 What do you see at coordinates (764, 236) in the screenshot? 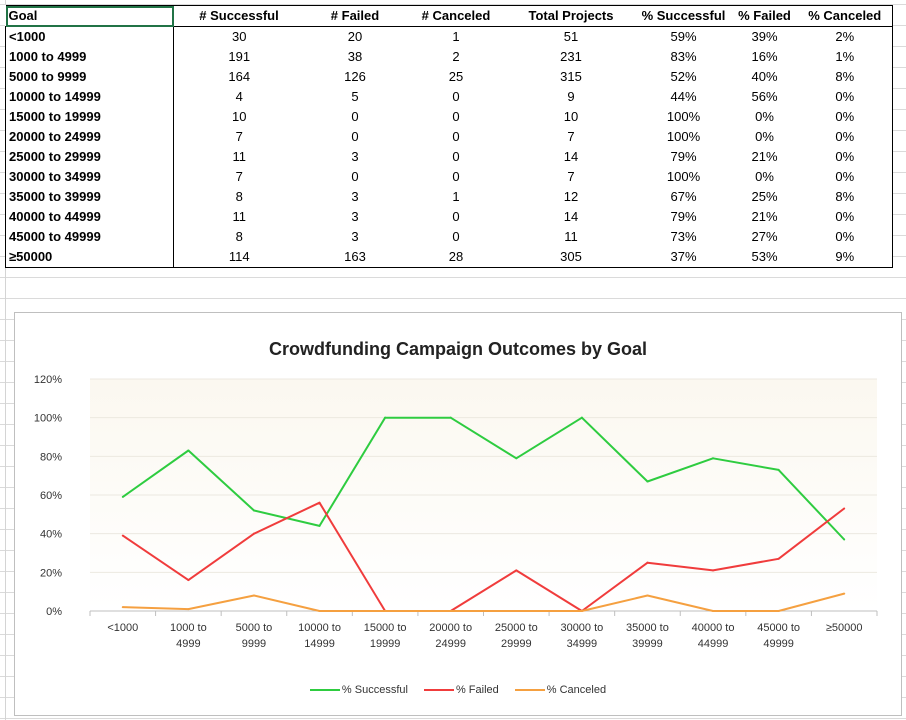
I see `value-cell: 27%` at bounding box center [764, 236].